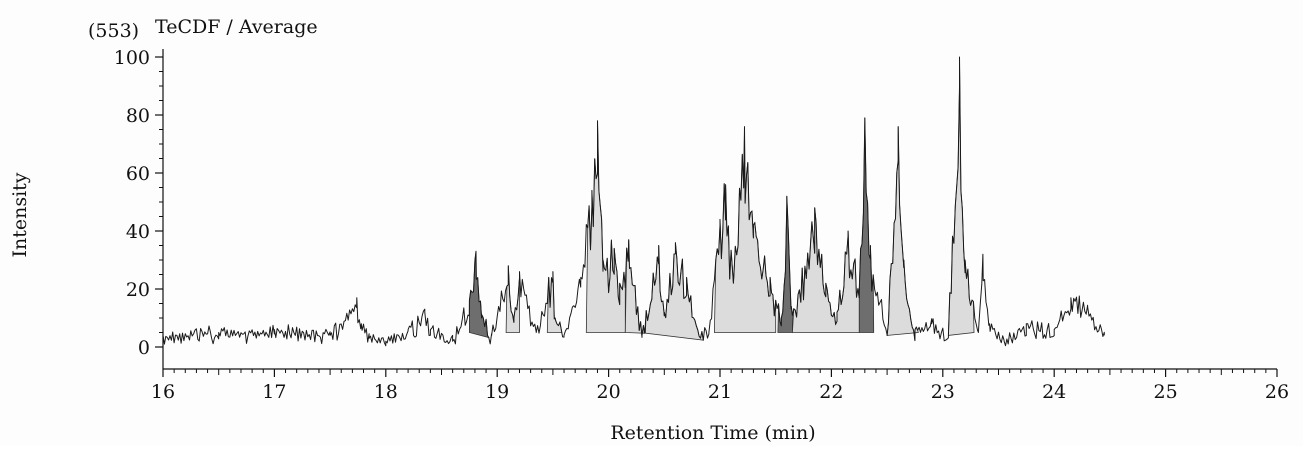 The image size is (1303, 451). What do you see at coordinates (386, 392) in the screenshot?
I see `x-tick-label-18: 18` at bounding box center [386, 392].